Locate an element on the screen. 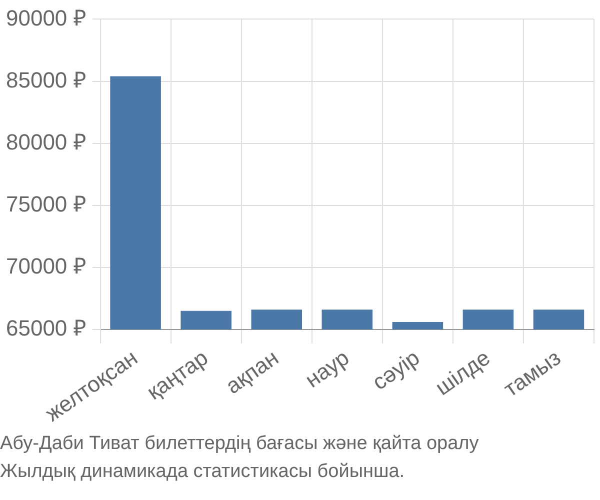 Image resolution: width=600 pixels, height=500 pixels. text: Абу-Даби Тиват билеттердің бағасы және қайта оралу is located at coordinates (240, 444).